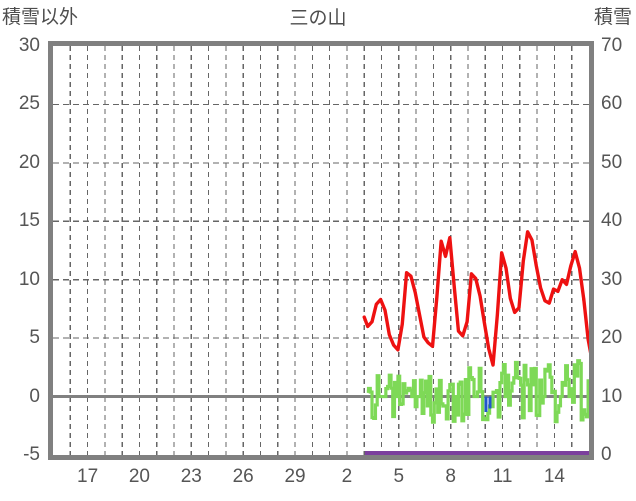 The width and height of the screenshot is (636, 501). I want to click on y-tick-right-50: 50, so click(612, 162).